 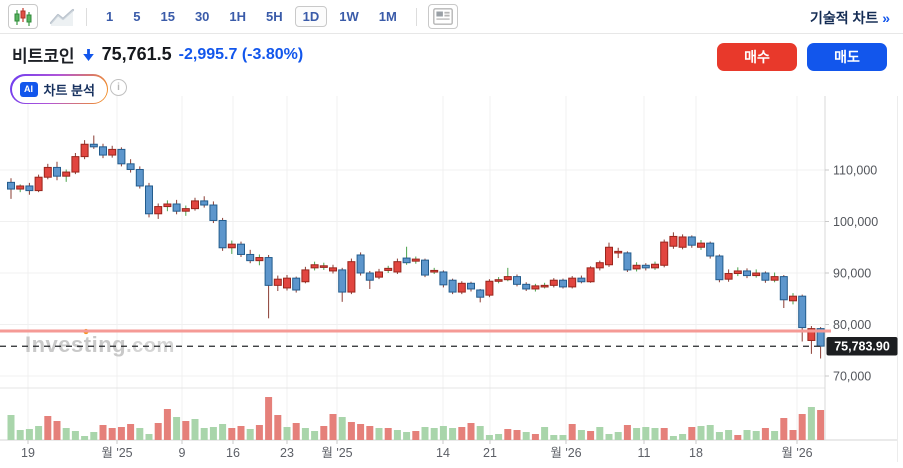 What do you see at coordinates (388, 16) in the screenshot?
I see `timeframe-button-1M: 1M` at bounding box center [388, 16].